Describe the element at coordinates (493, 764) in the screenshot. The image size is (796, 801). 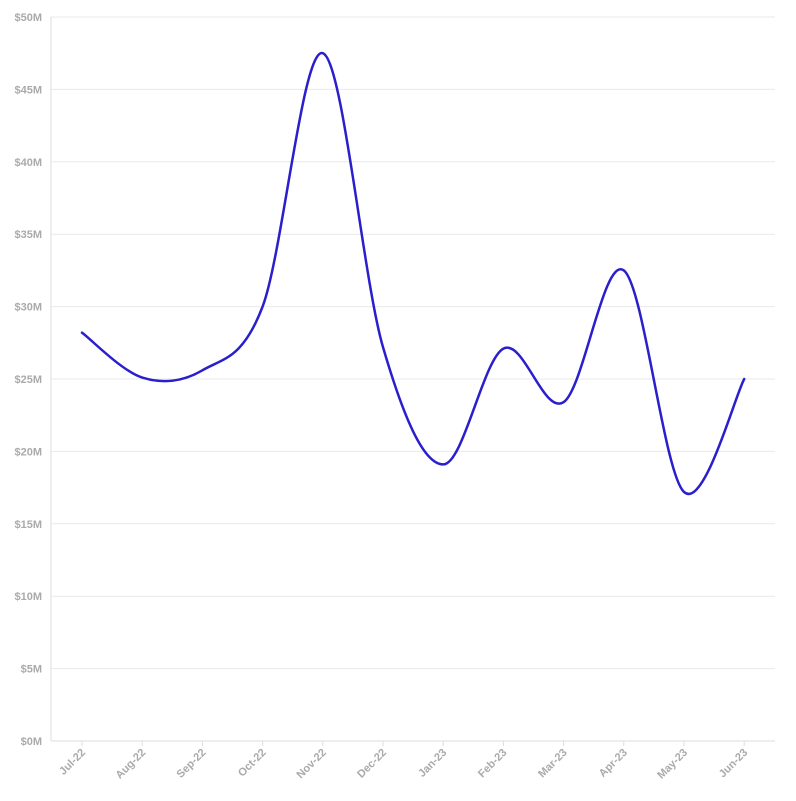
I see `x-tick-label: Feb-23` at that location.